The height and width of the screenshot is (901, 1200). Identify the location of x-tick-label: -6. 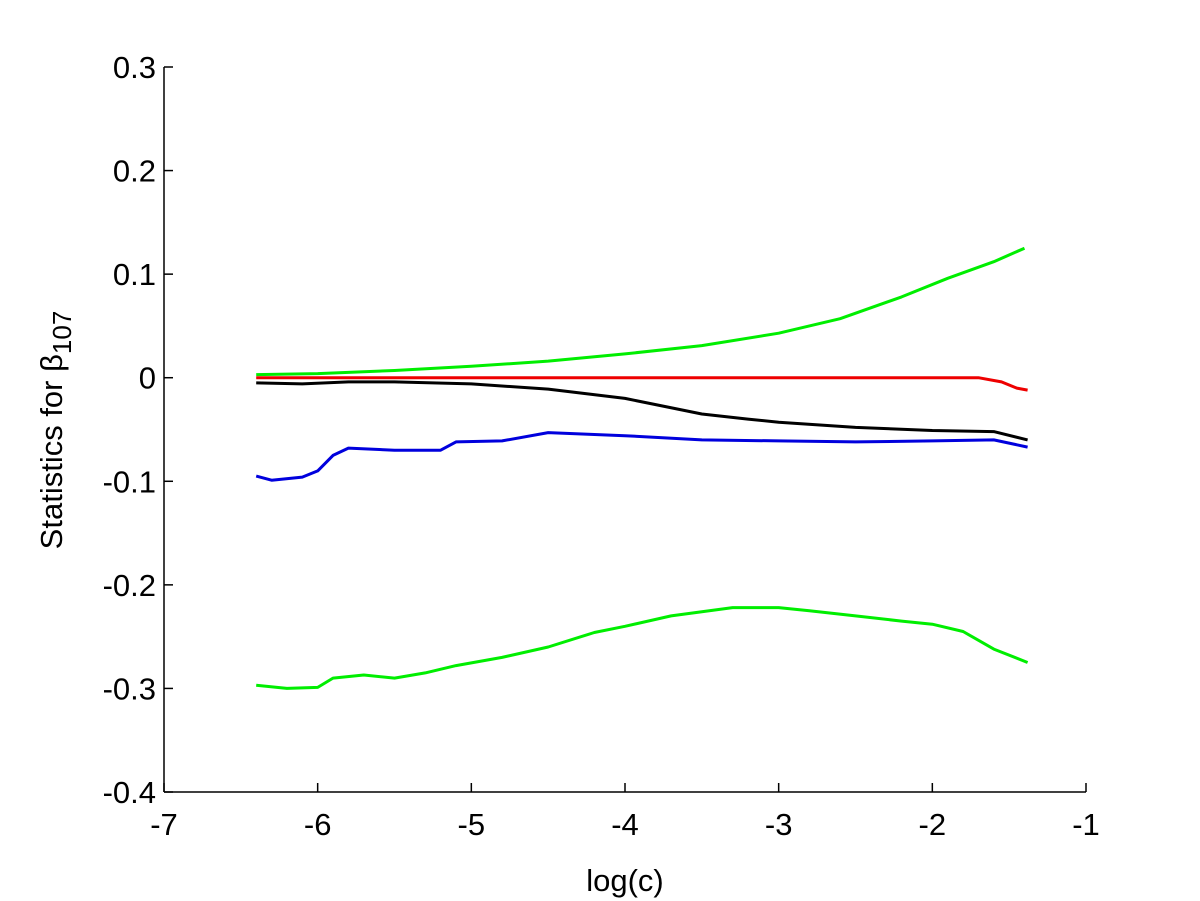
(318, 824).